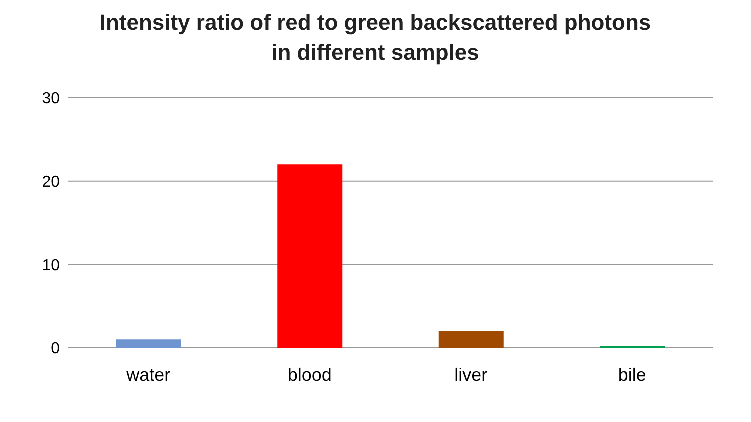  I want to click on chart-title: Intensity ratio of red to green backscattered photons in different samples, so click(375, 38).